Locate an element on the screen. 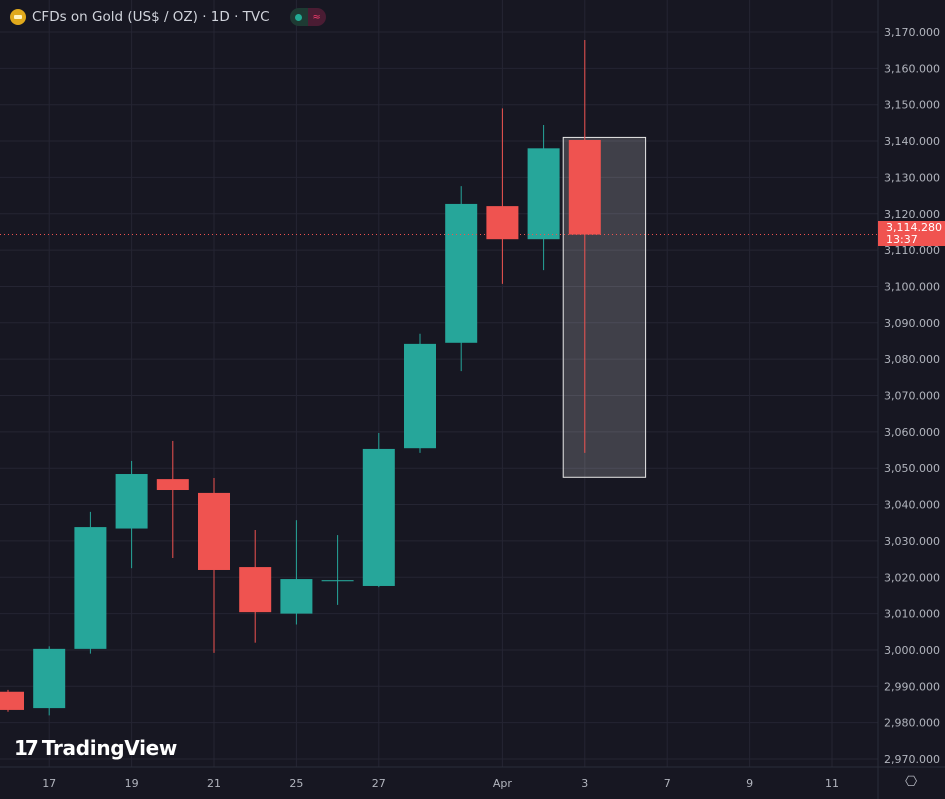 The width and height of the screenshot is (945, 799). price-axis-label: 3,140.000 is located at coordinates (912, 141).